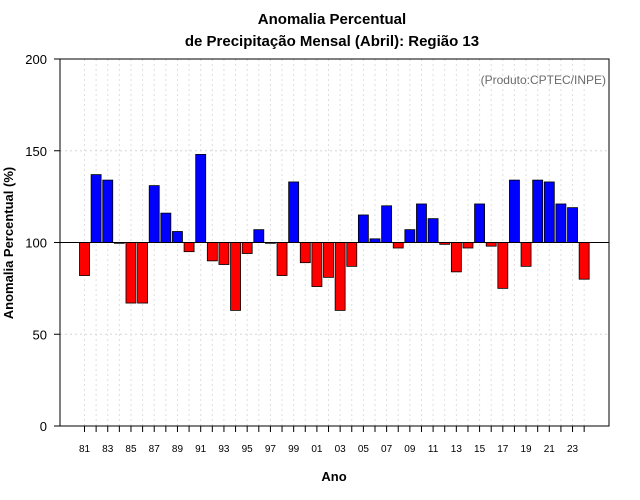 The width and height of the screenshot is (640, 500). I want to click on y-tick-label: 0, so click(43, 426).